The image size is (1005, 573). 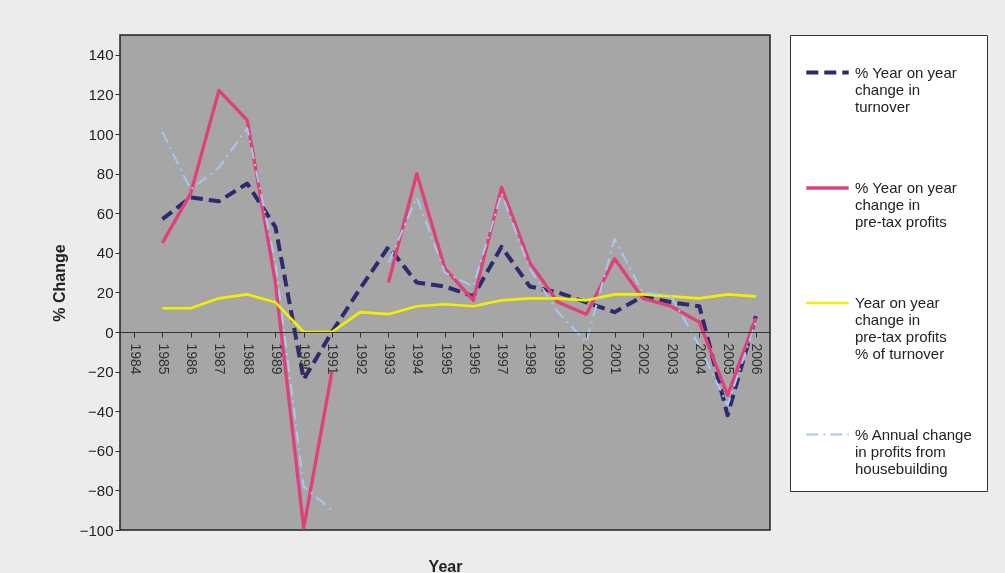 I want to click on y-tick-label: 60, so click(x=105, y=213).